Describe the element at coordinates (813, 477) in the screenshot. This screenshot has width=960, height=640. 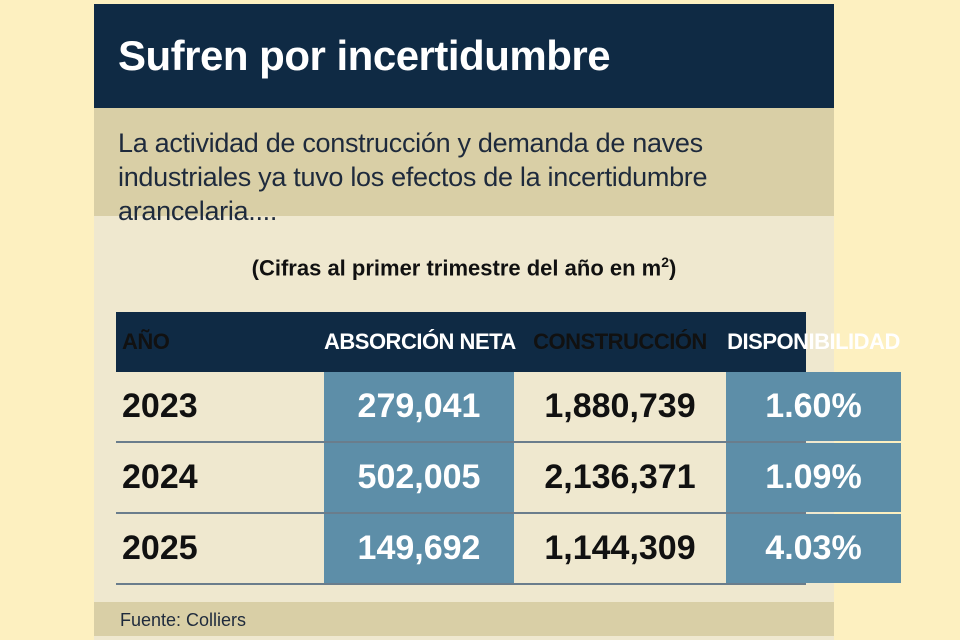
I see `cell-disponibilidad: 1.09%` at that location.